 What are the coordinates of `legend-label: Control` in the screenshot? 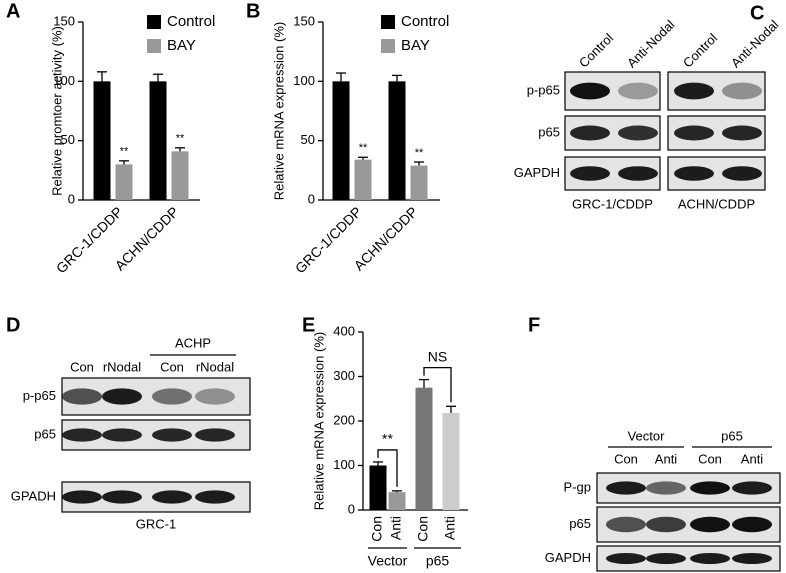 It's located at (425, 21).